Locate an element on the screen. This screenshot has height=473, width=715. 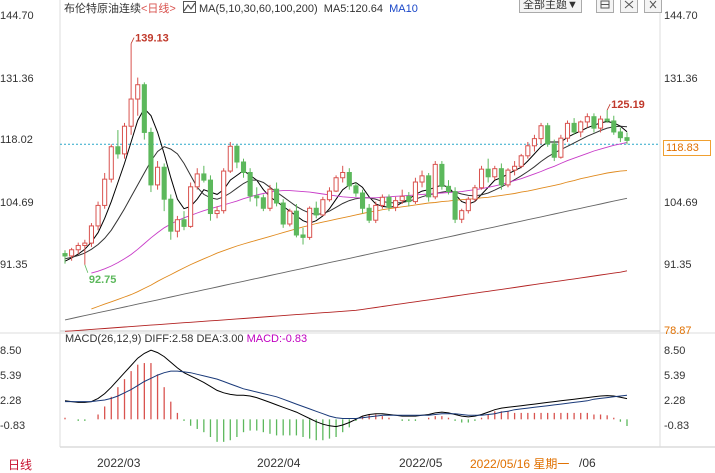
x-tick: /06 is located at coordinates (587, 463).